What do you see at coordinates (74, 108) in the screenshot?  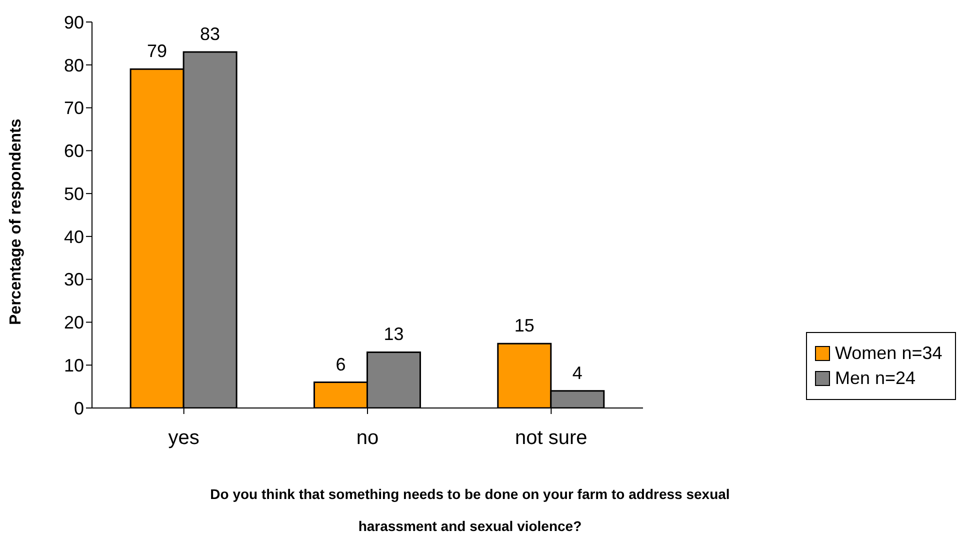 I see `y-tick-label: 70` at bounding box center [74, 108].